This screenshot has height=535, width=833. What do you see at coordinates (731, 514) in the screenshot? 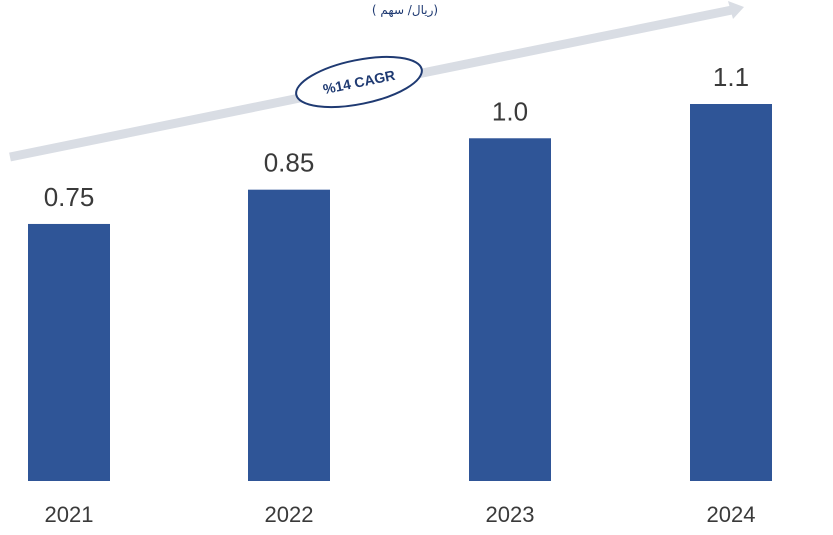
I see `x-tick-2024: 2024` at bounding box center [731, 514].